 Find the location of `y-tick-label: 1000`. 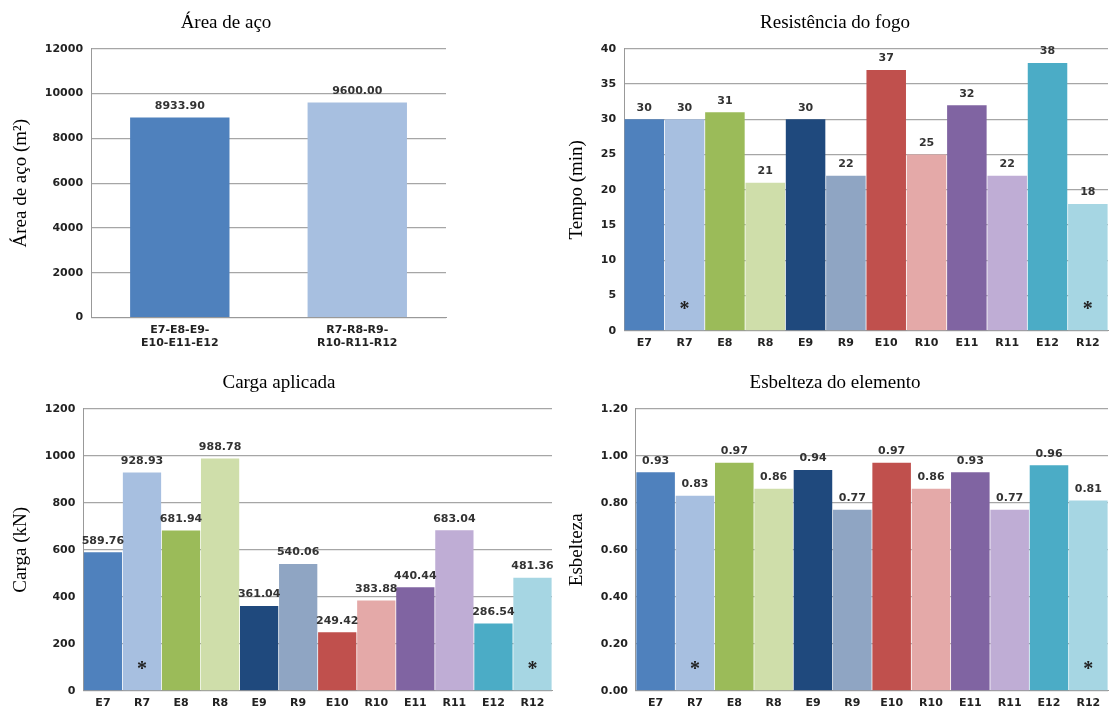

y-tick-label: 1000 is located at coordinates (60, 455).